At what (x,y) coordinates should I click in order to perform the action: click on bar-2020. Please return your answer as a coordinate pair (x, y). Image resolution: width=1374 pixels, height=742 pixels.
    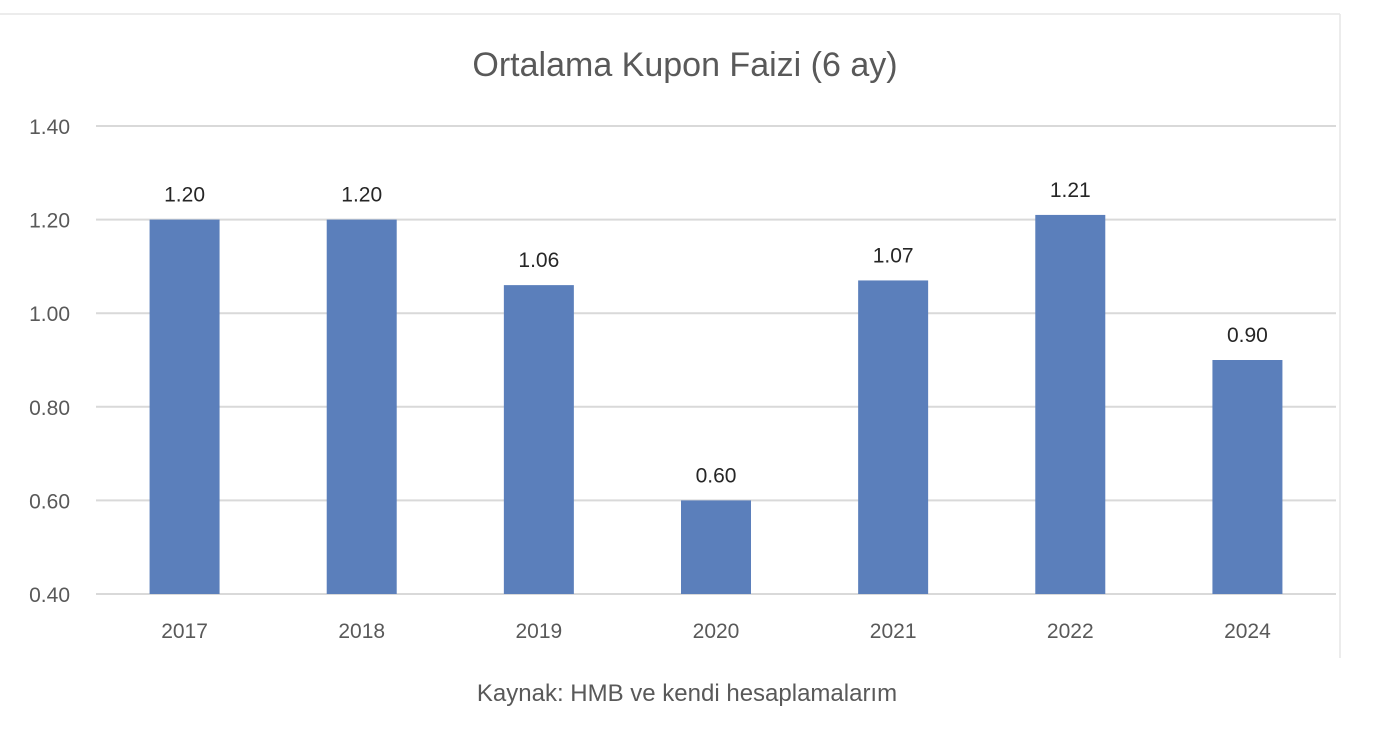
    Looking at the image, I should click on (716, 547).